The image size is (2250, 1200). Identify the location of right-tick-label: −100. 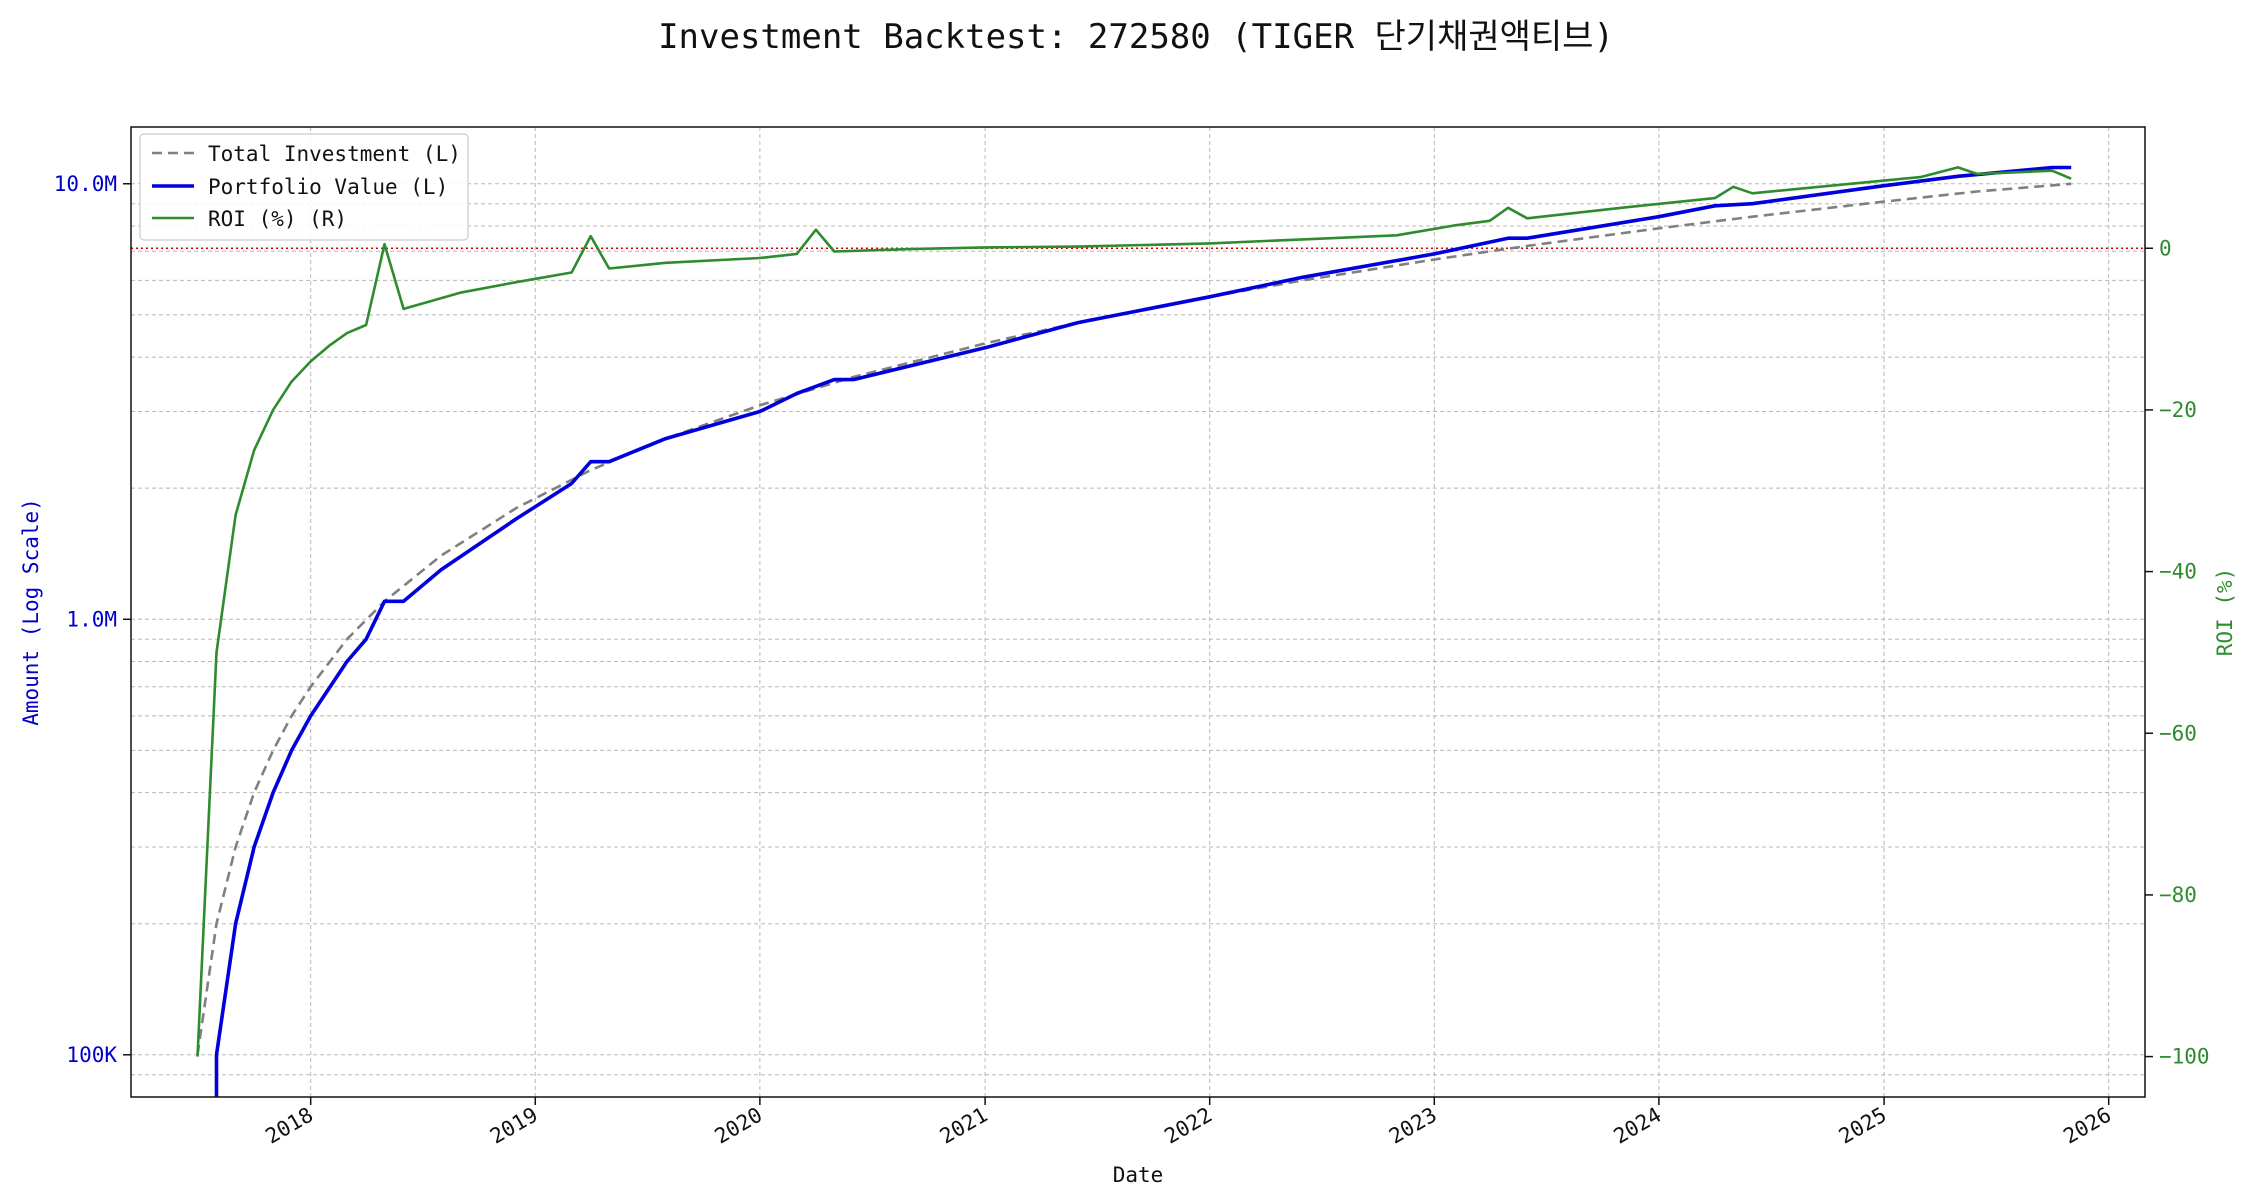
(2184, 1057).